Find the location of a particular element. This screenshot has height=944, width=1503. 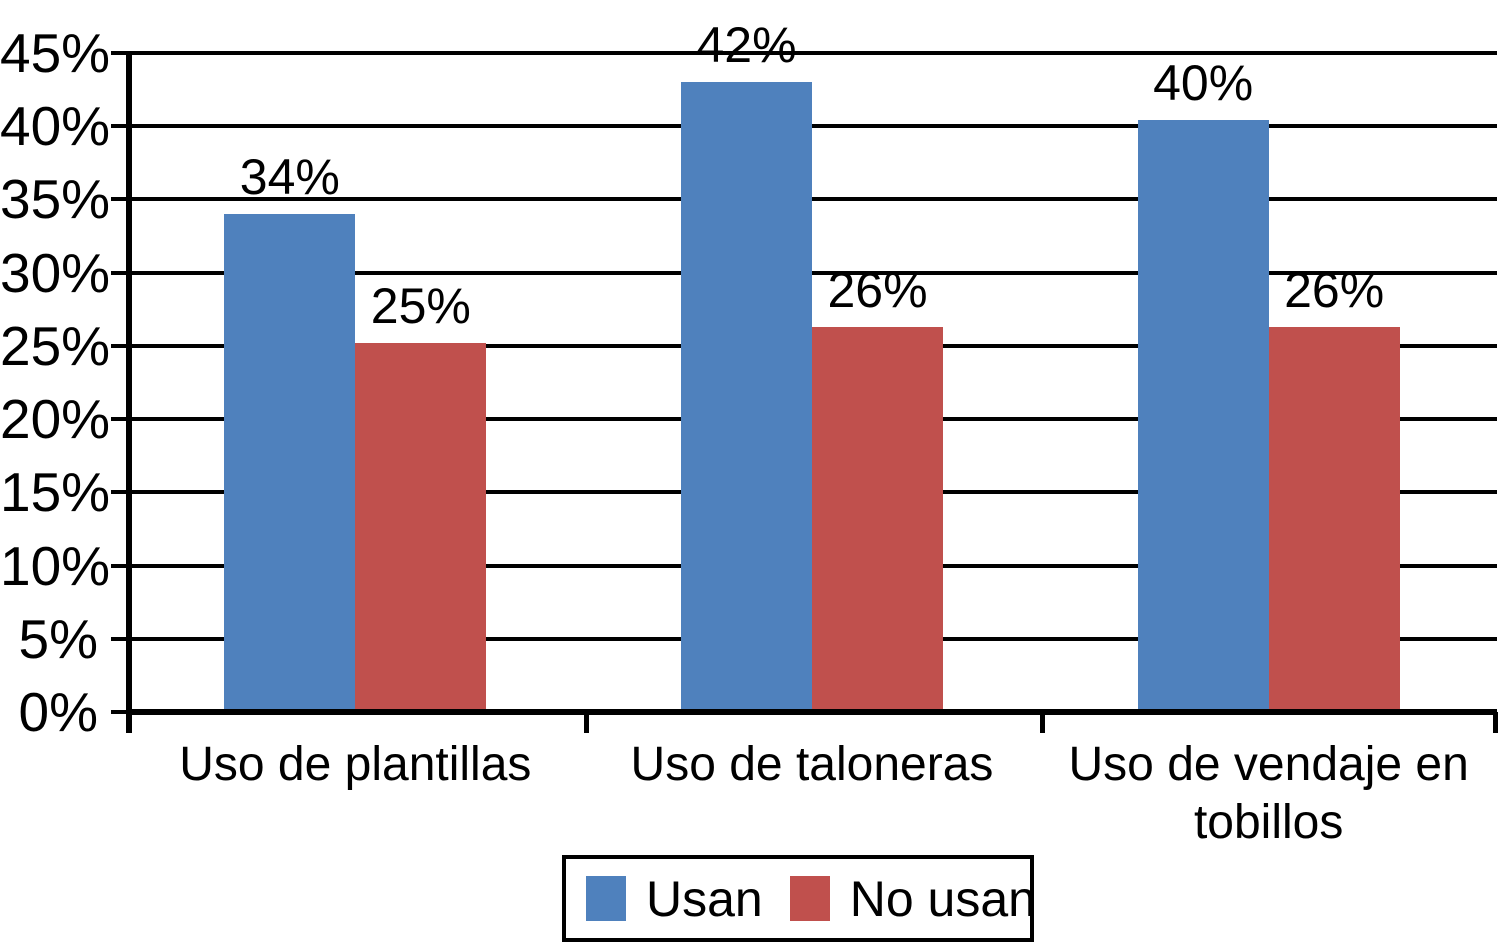

y-axis-tick-label: 5% is located at coordinates (58, 638).